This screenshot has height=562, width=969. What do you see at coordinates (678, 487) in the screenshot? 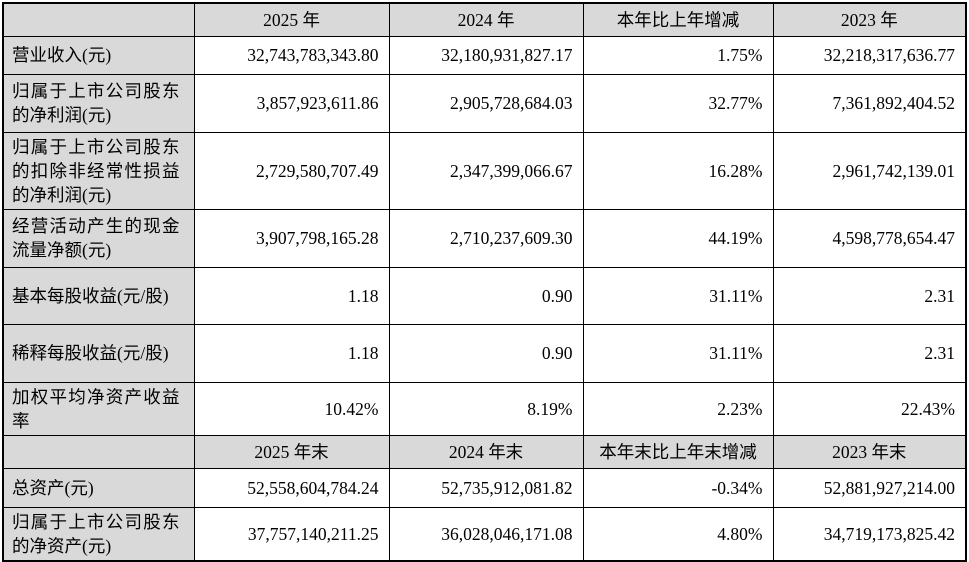
I see `cell-value: -0.34%` at bounding box center [678, 487].